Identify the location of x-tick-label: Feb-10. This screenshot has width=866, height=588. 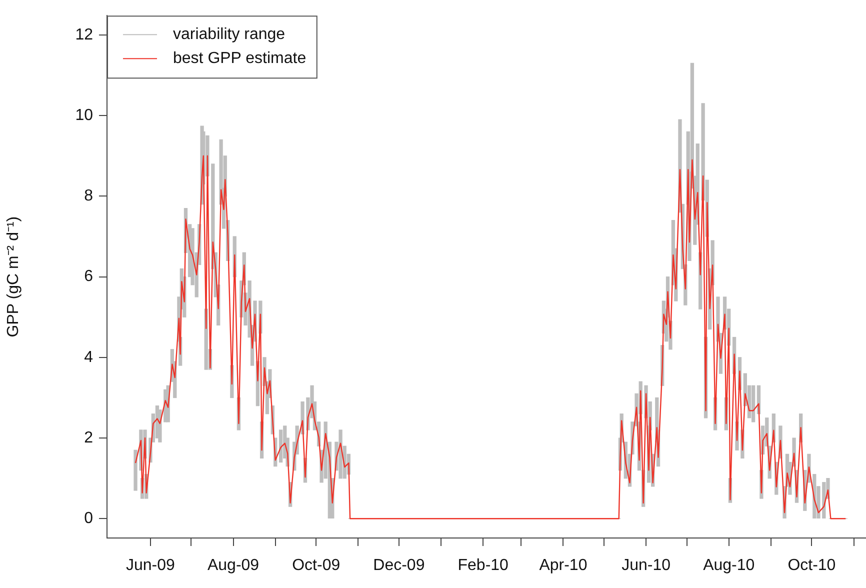
(483, 565).